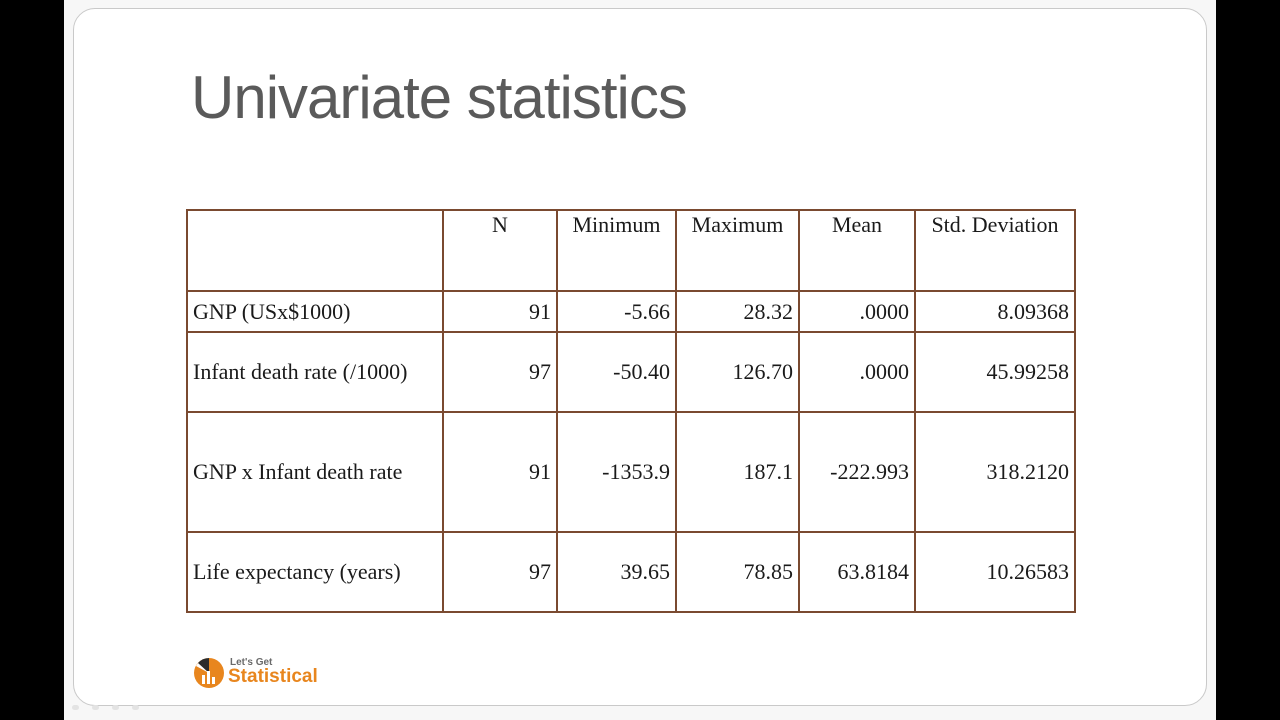  I want to click on slide-title: Univariate statistics, so click(439, 97).